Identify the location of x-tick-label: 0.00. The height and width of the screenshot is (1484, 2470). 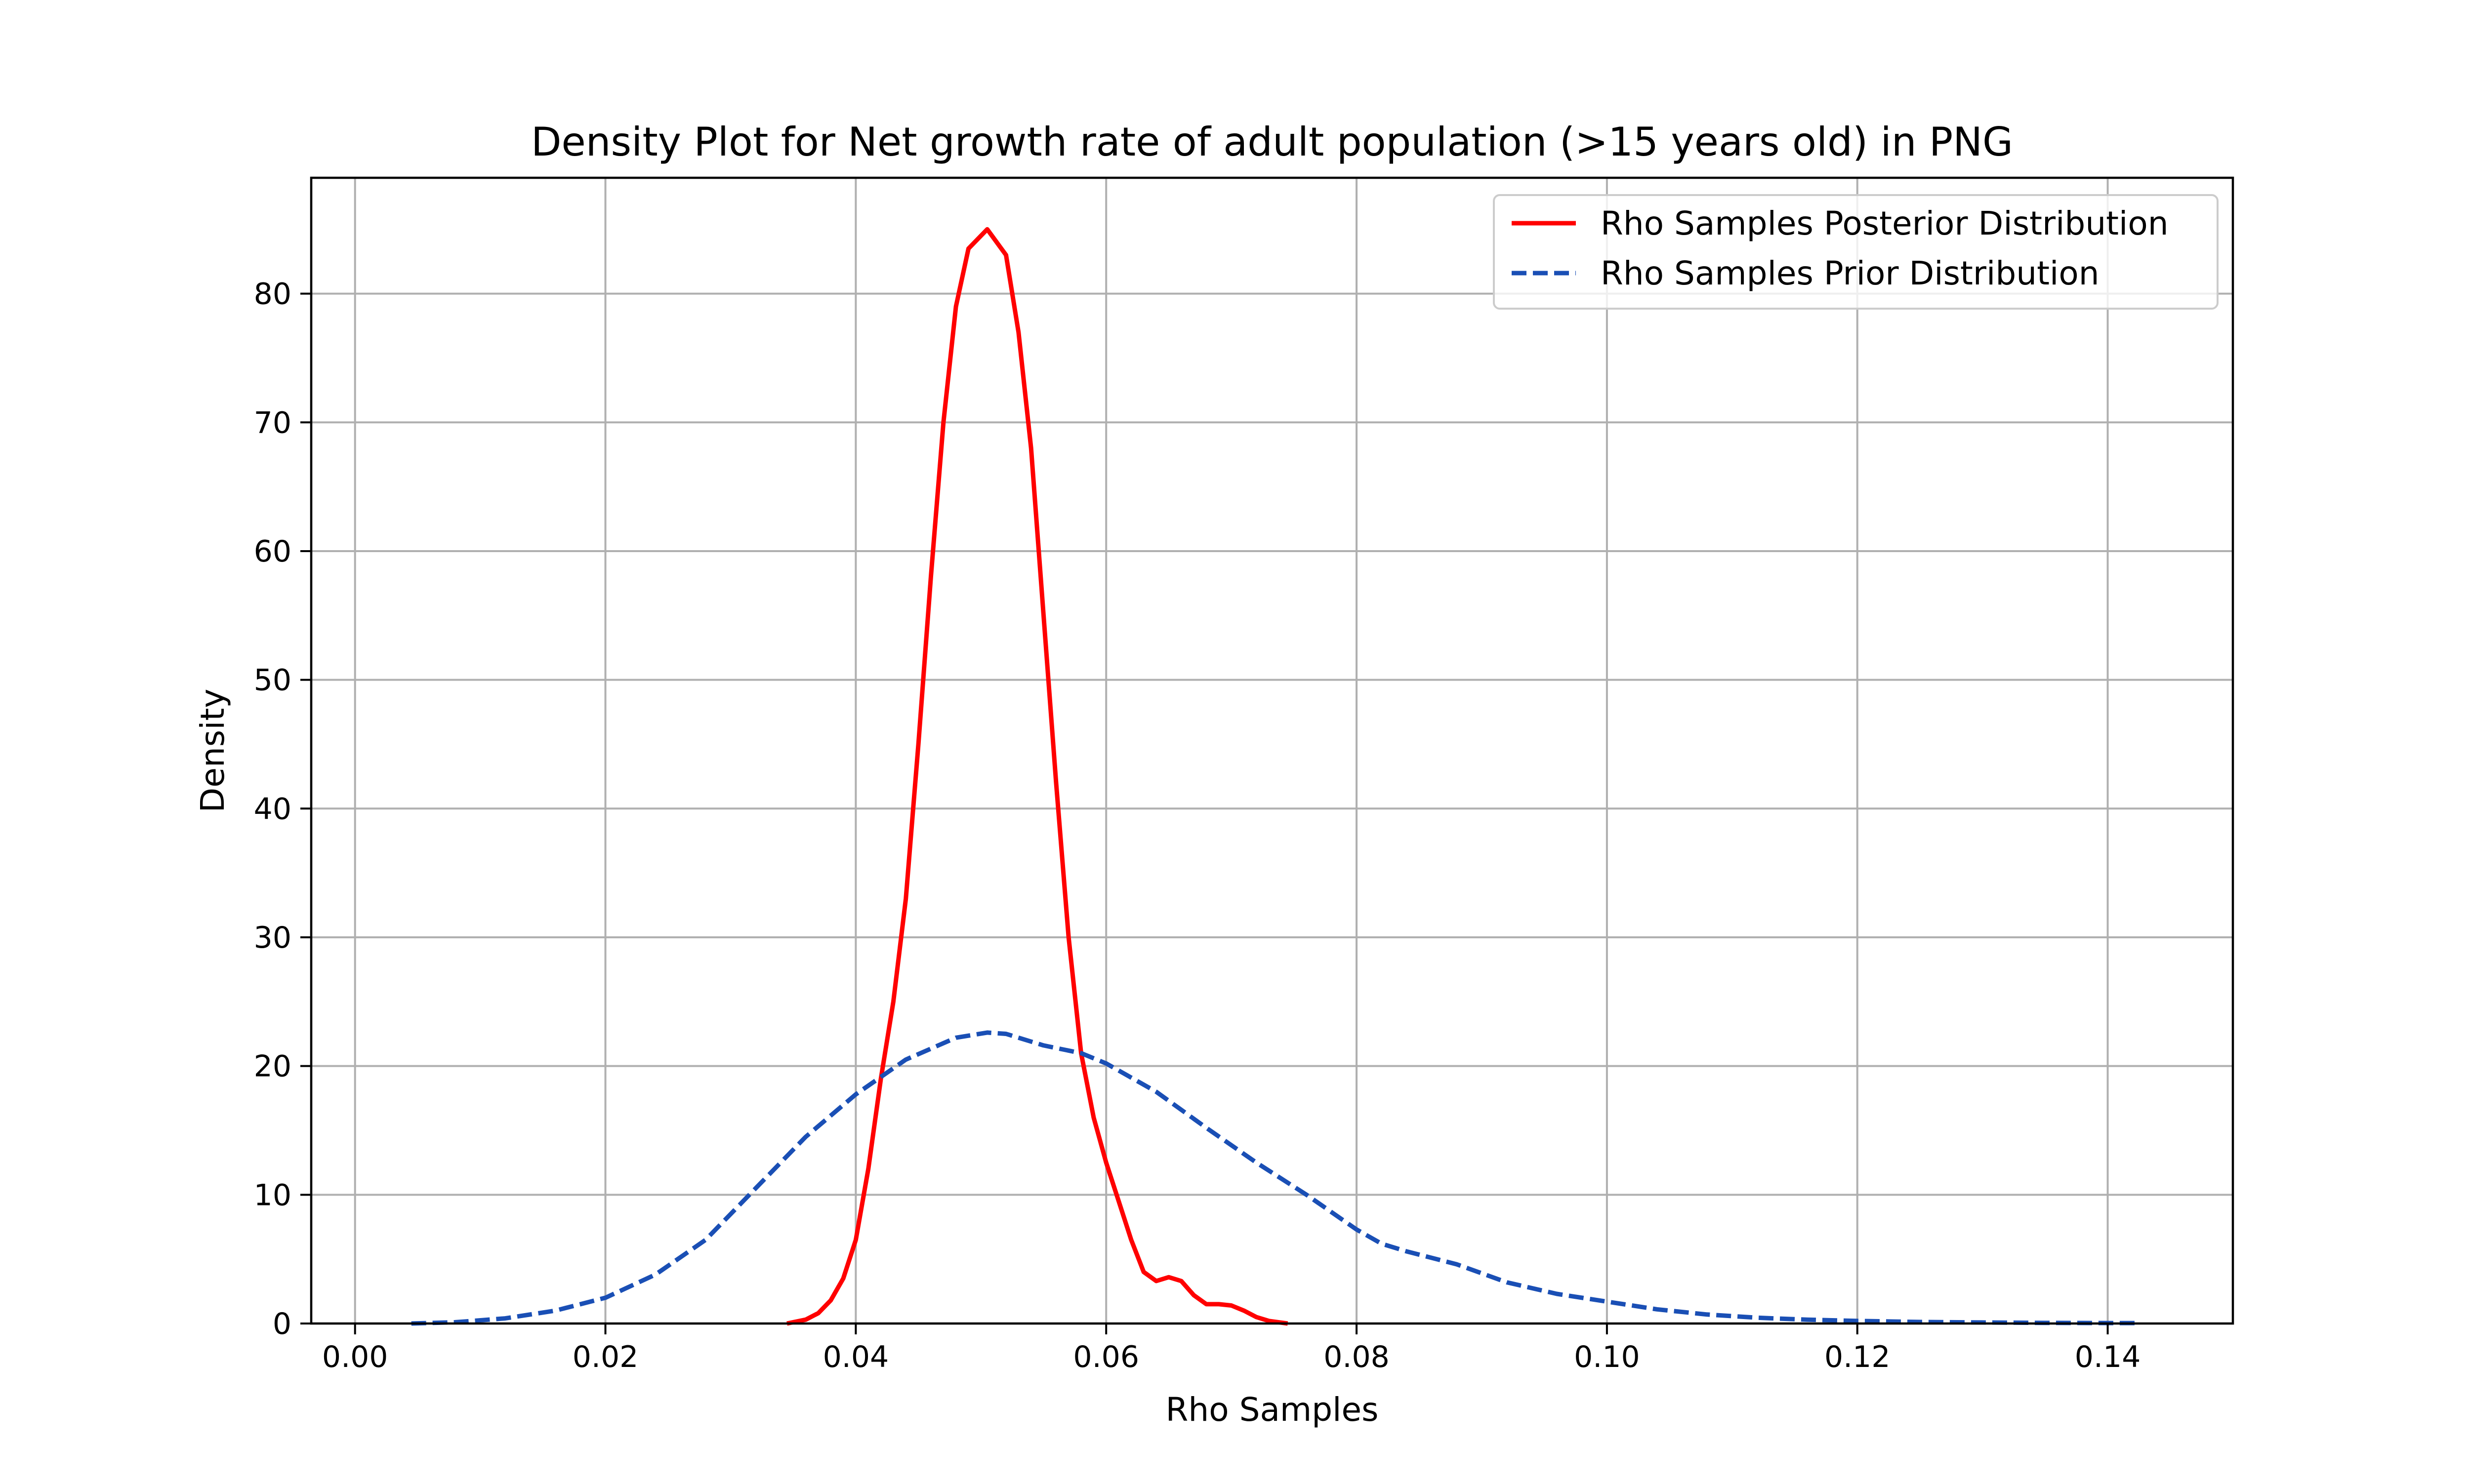
(355, 1357).